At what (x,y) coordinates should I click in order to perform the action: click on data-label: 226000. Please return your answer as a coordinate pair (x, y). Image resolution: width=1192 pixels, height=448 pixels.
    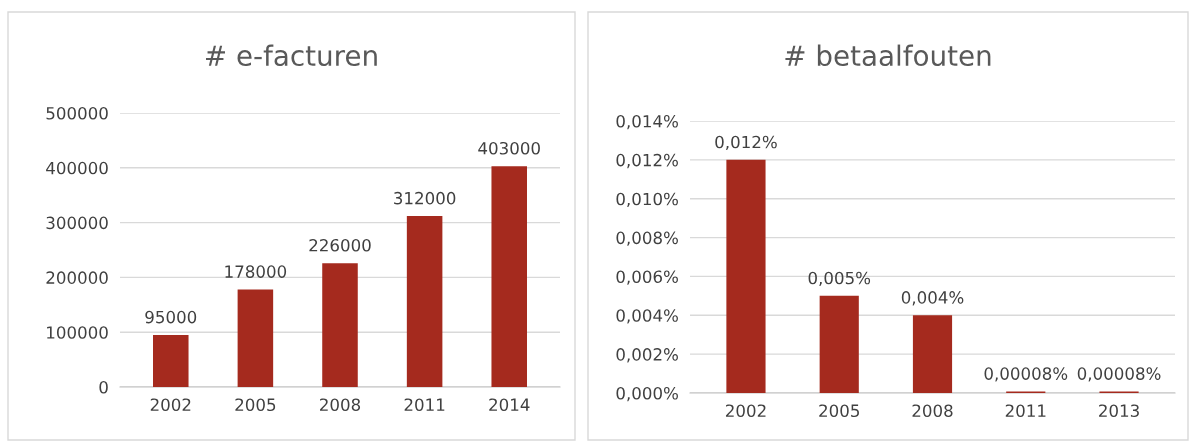
    Looking at the image, I should click on (340, 245).